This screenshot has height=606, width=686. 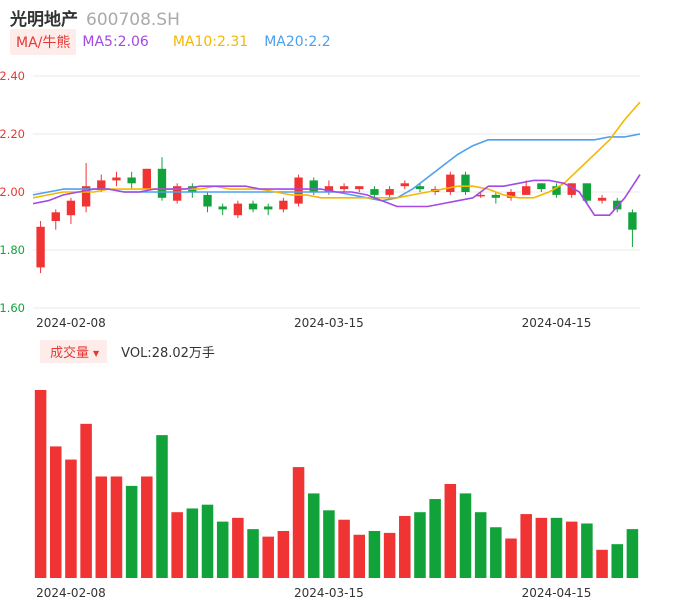 What do you see at coordinates (336, 195) in the screenshot?
I see `ma5-line` at bounding box center [336, 195].